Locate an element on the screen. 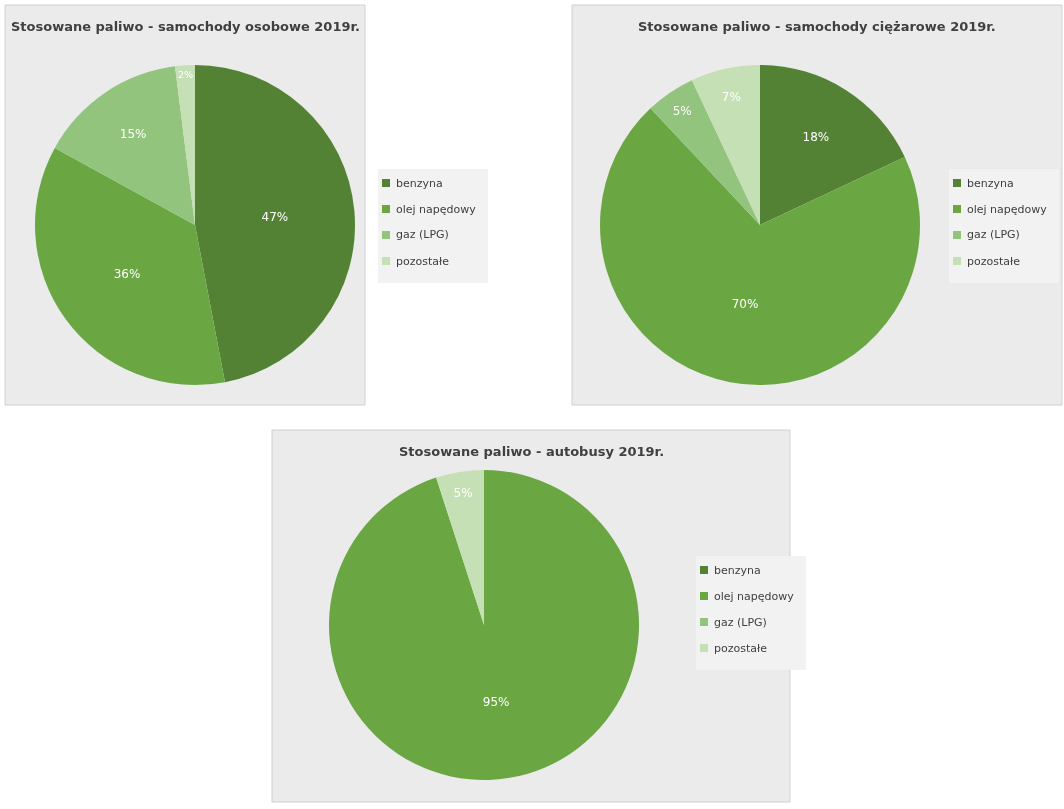  data-label: 15% is located at coordinates (133, 133).